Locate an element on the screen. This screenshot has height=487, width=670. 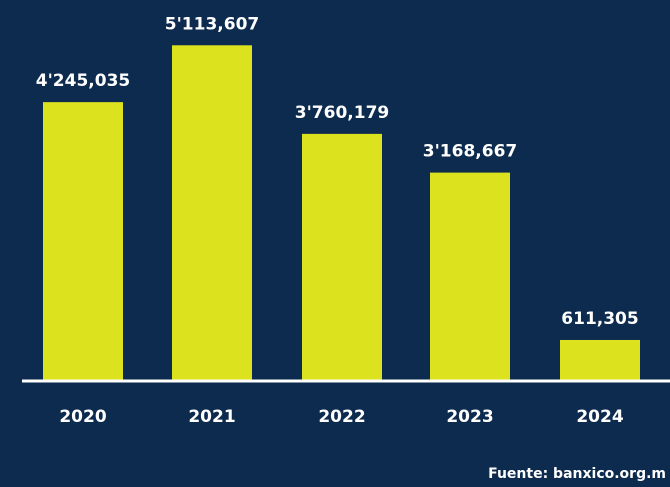
bar-2021 is located at coordinates (212, 213).